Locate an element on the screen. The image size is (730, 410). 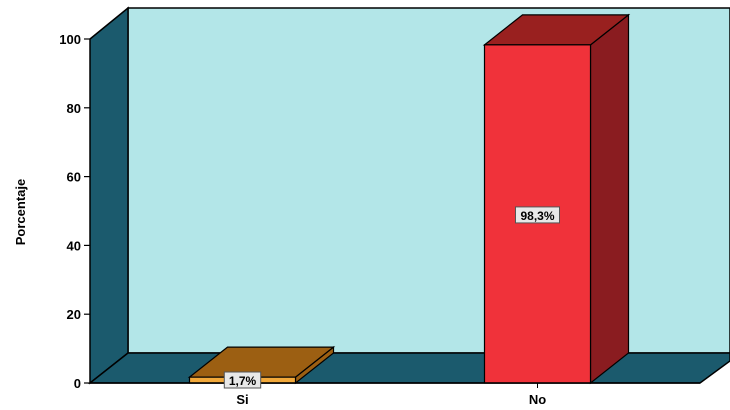
y-tick-label: 100 is located at coordinates (70, 39).